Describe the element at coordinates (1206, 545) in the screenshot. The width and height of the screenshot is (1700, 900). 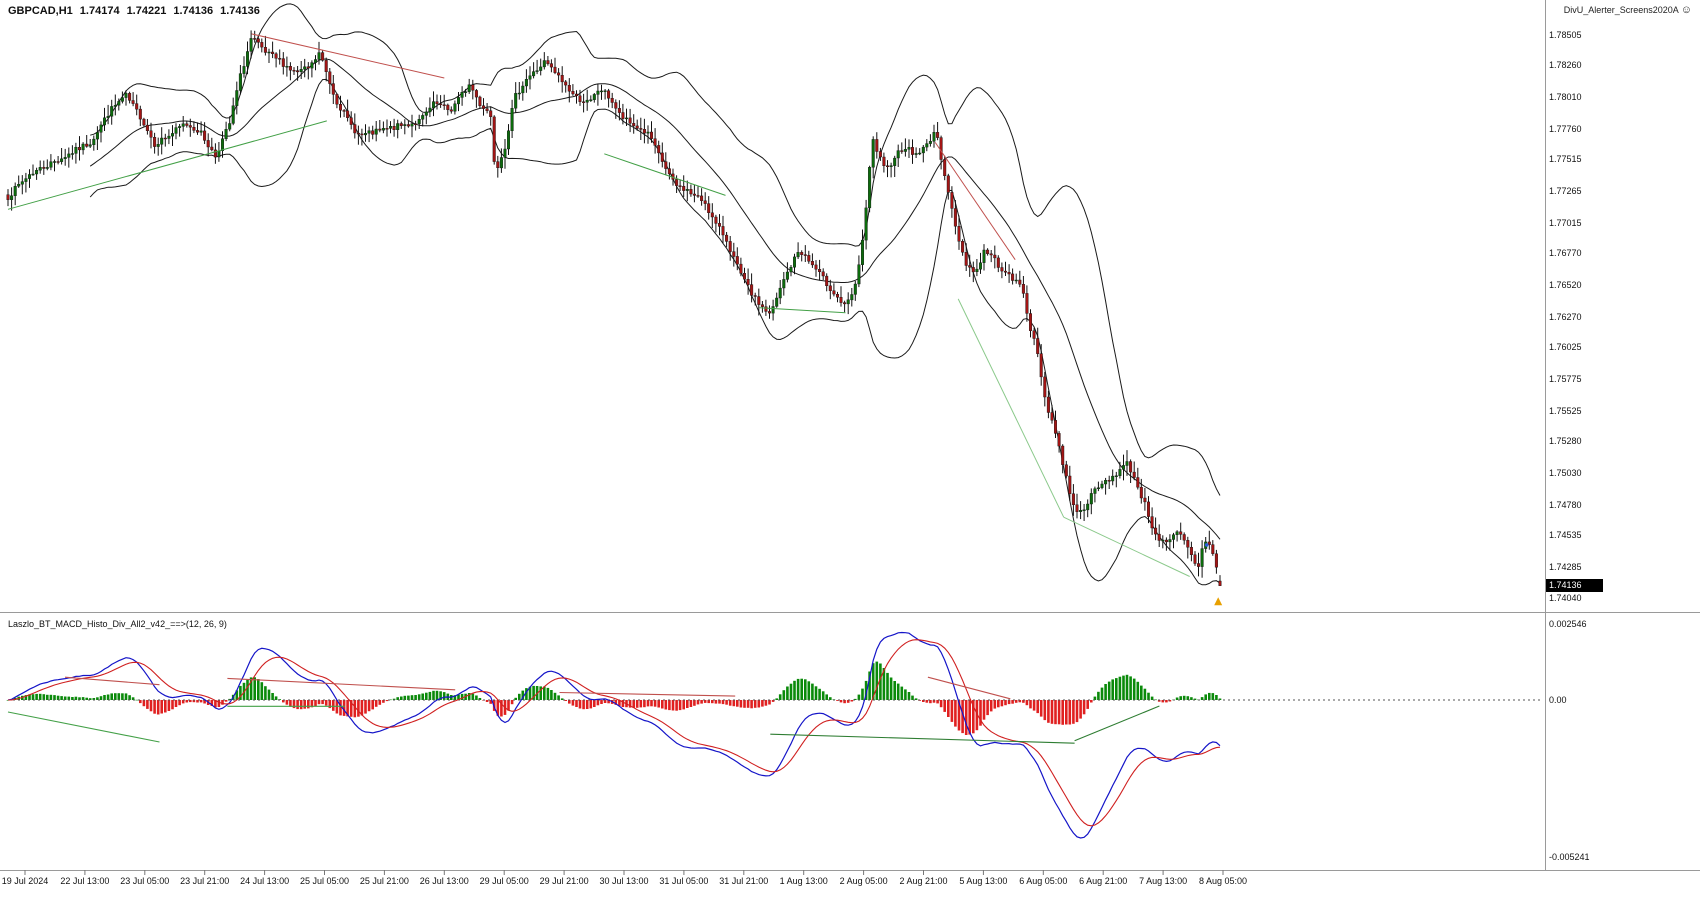
I see `signal-dot-icon` at that location.